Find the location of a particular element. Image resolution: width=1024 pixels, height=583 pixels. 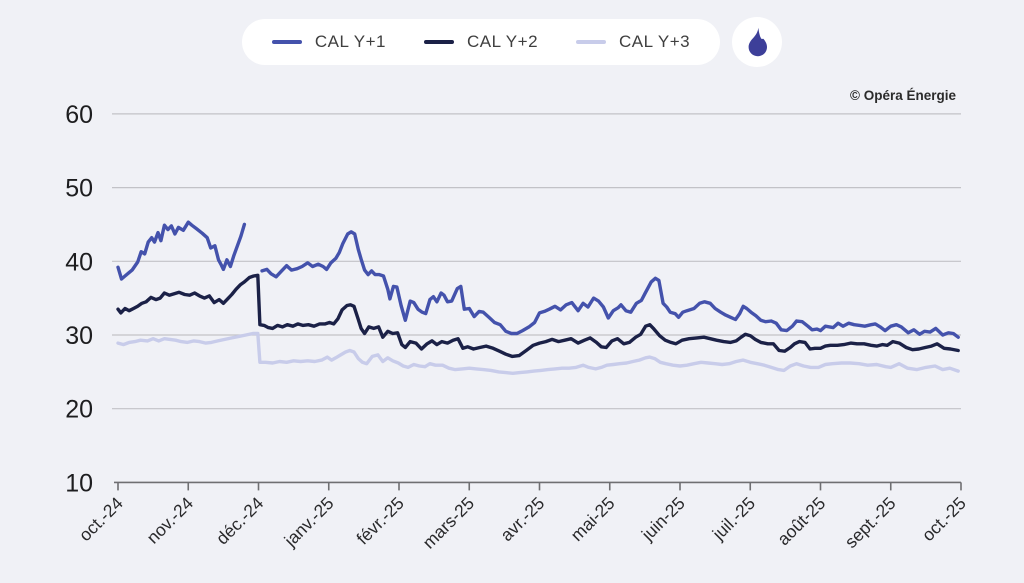

gas-badge is located at coordinates (757, 42).